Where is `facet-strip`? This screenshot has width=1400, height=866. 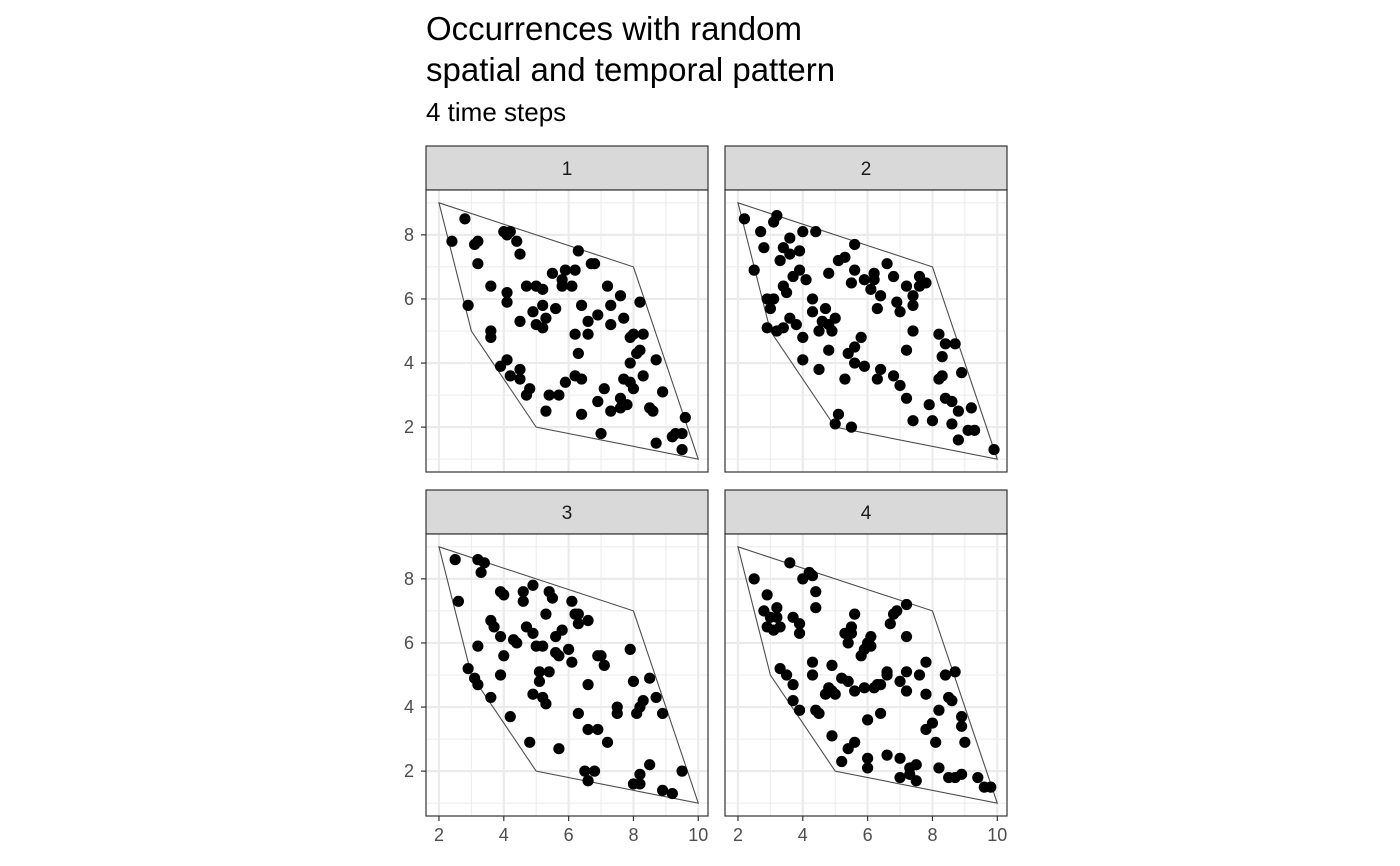 facet-strip is located at coordinates (567, 512).